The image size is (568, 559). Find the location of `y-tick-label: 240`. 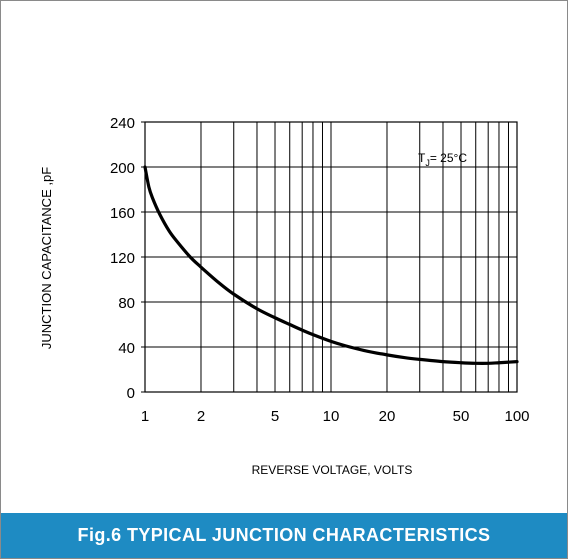

y-tick-label: 240 is located at coordinates (122, 123).